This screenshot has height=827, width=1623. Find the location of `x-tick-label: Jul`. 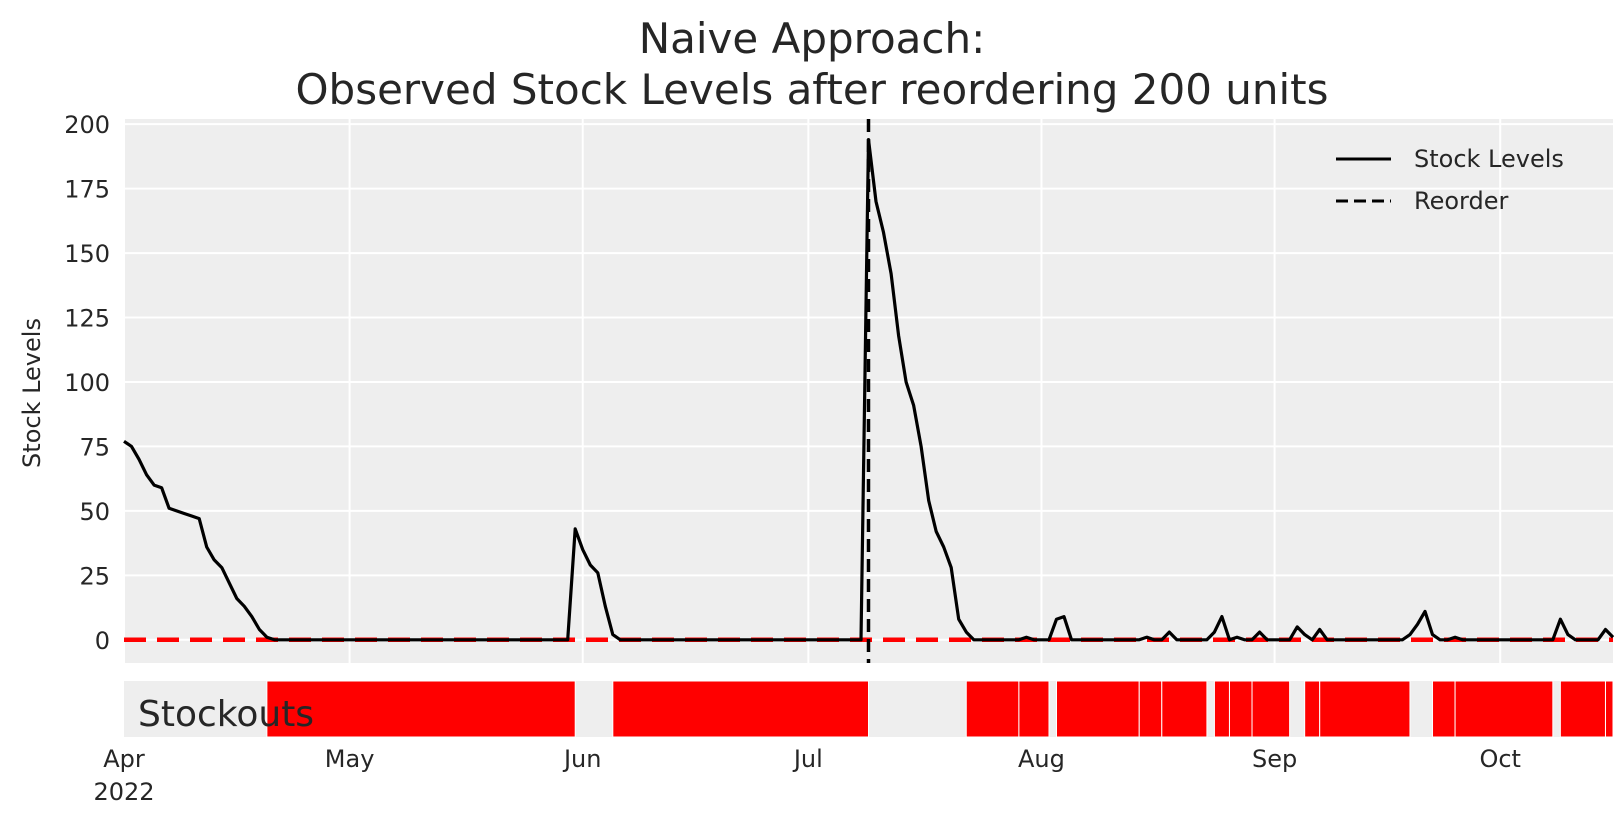

x-tick-label: Jul is located at coordinates (807, 759).